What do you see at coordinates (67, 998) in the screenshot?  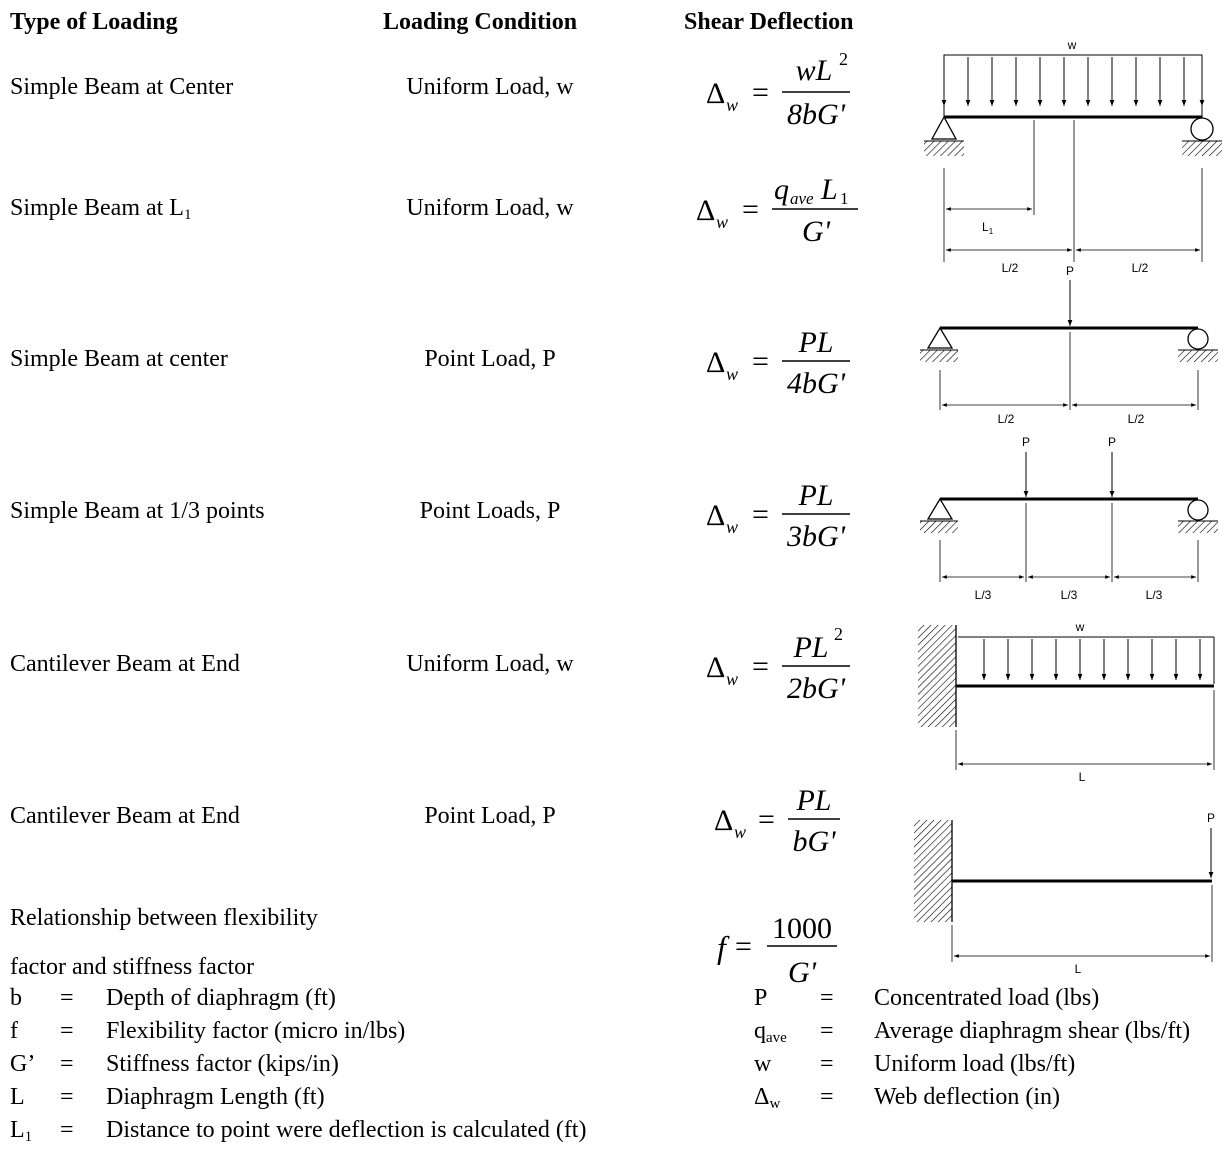 I see `legend-left-eq-1: =` at bounding box center [67, 998].